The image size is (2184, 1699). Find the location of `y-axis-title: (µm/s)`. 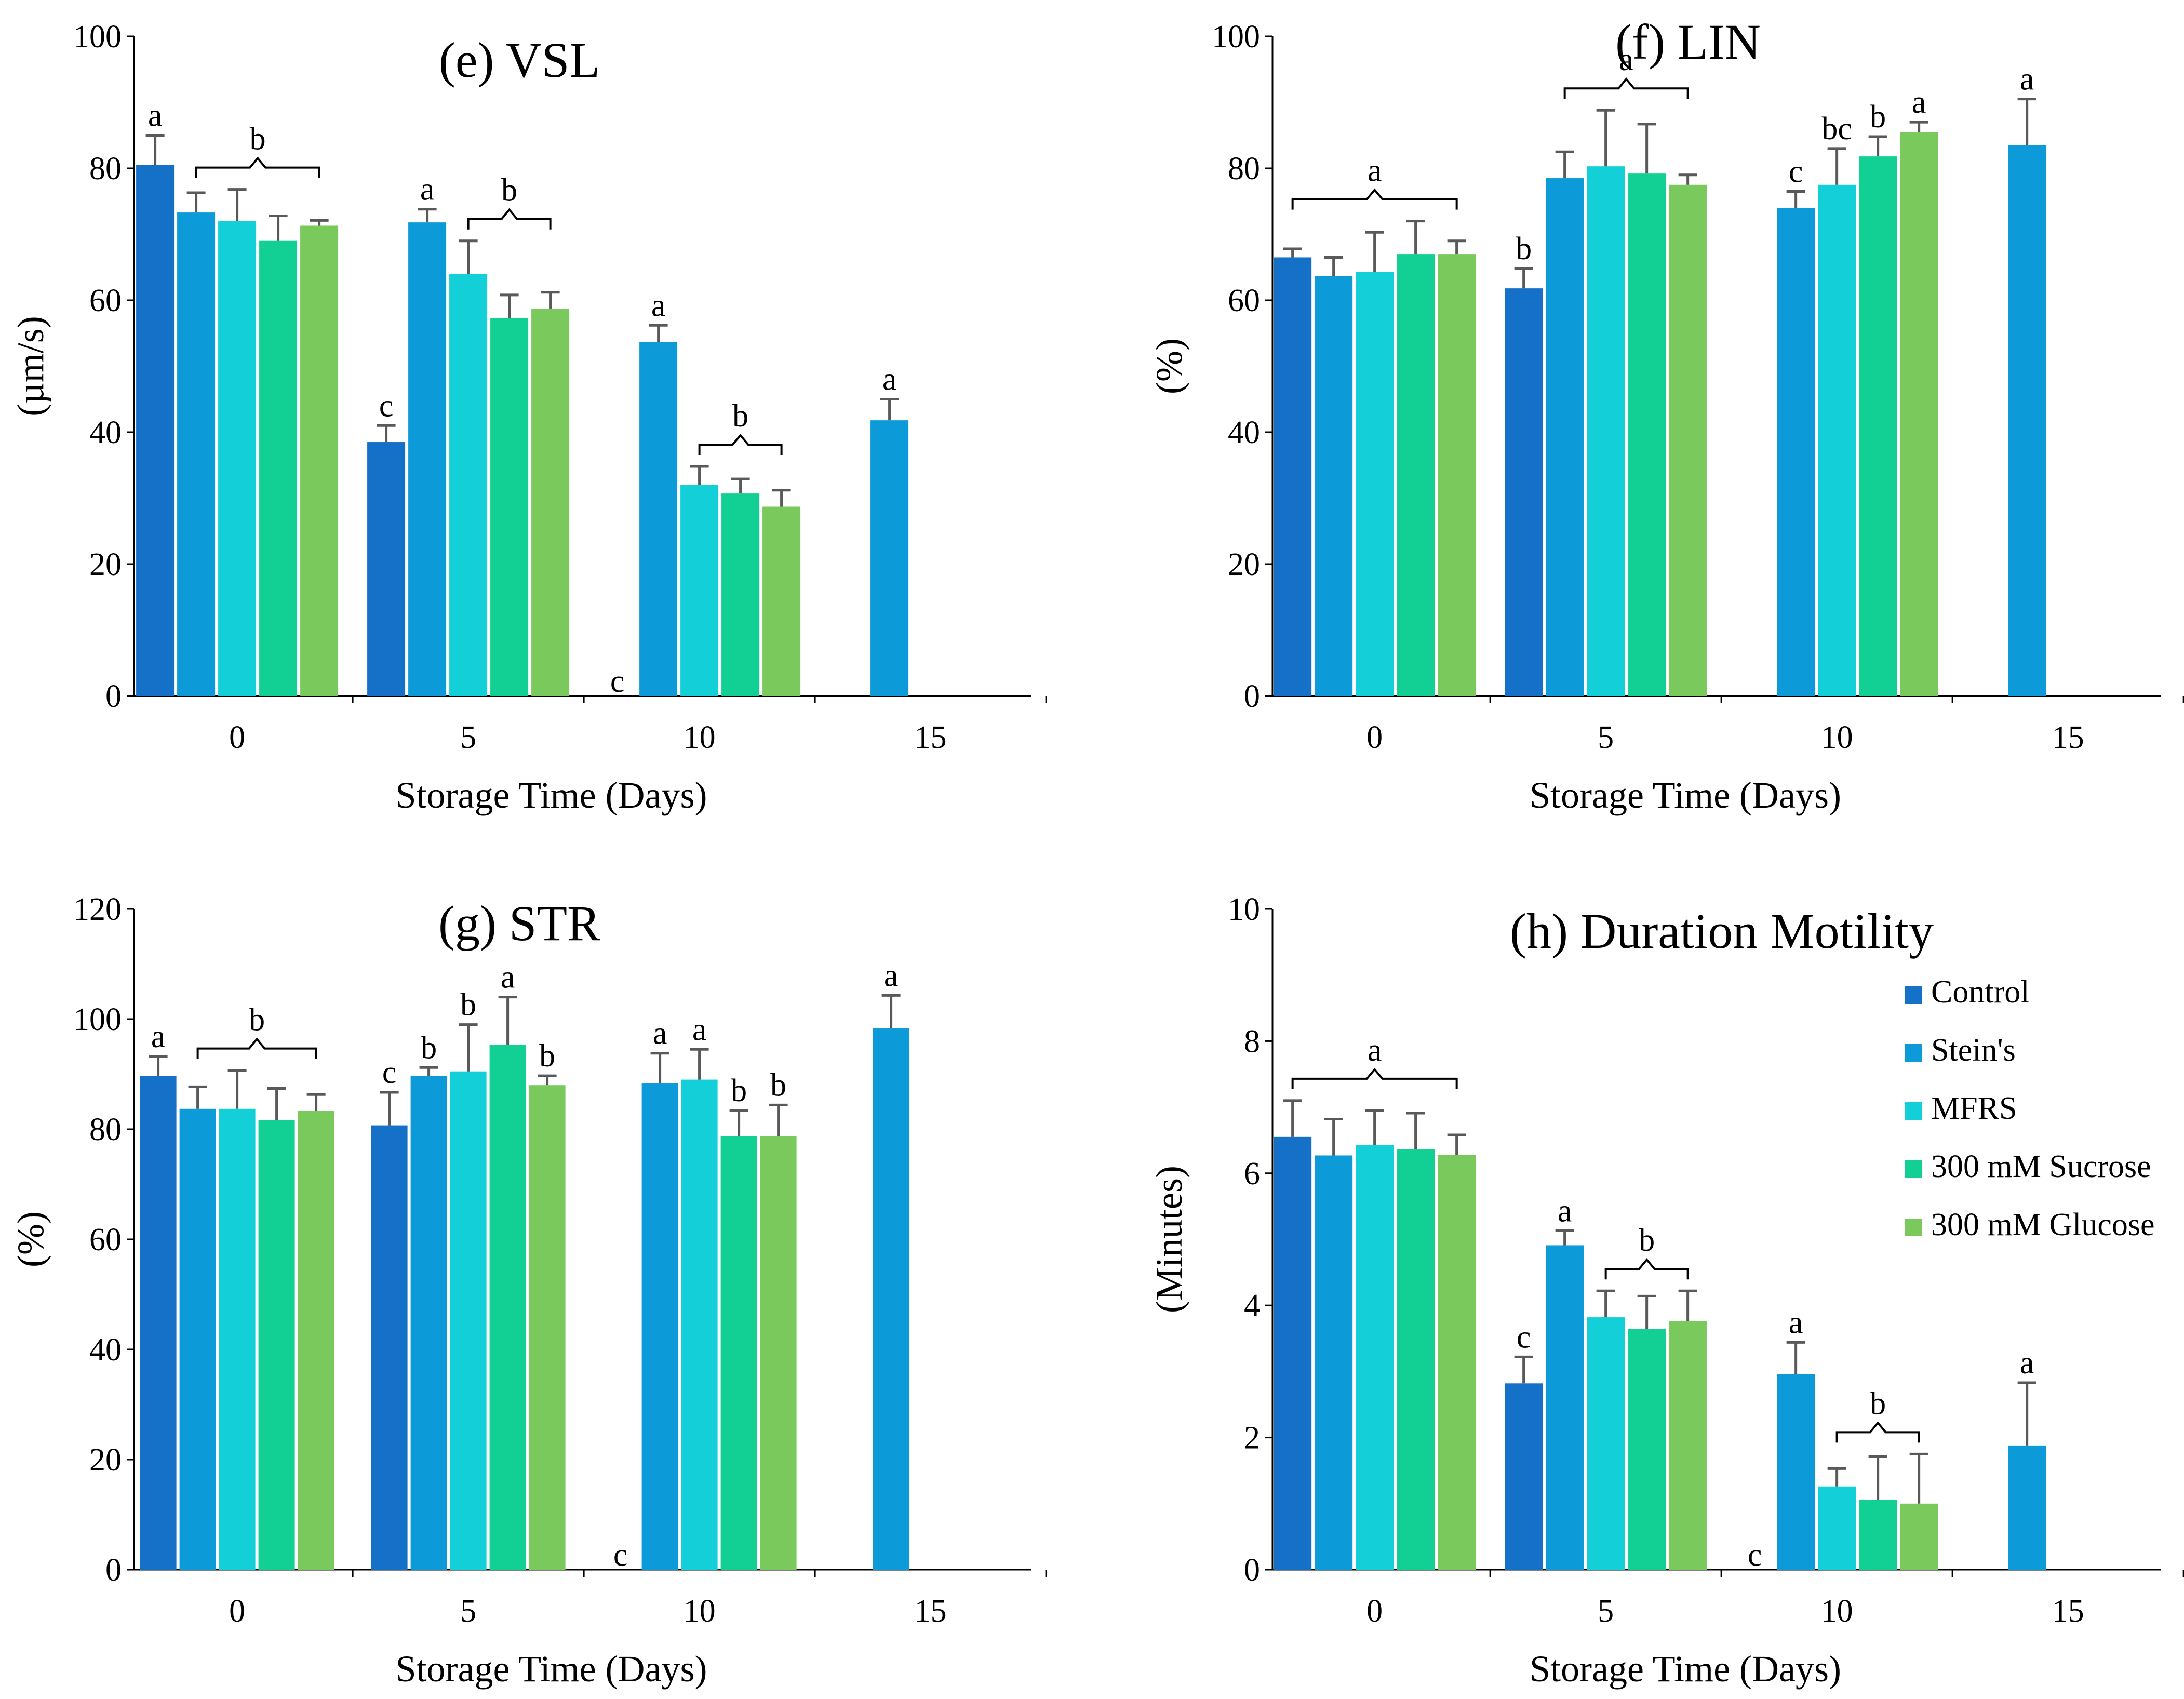

y-axis-title: (µm/s) is located at coordinates (30, 366).